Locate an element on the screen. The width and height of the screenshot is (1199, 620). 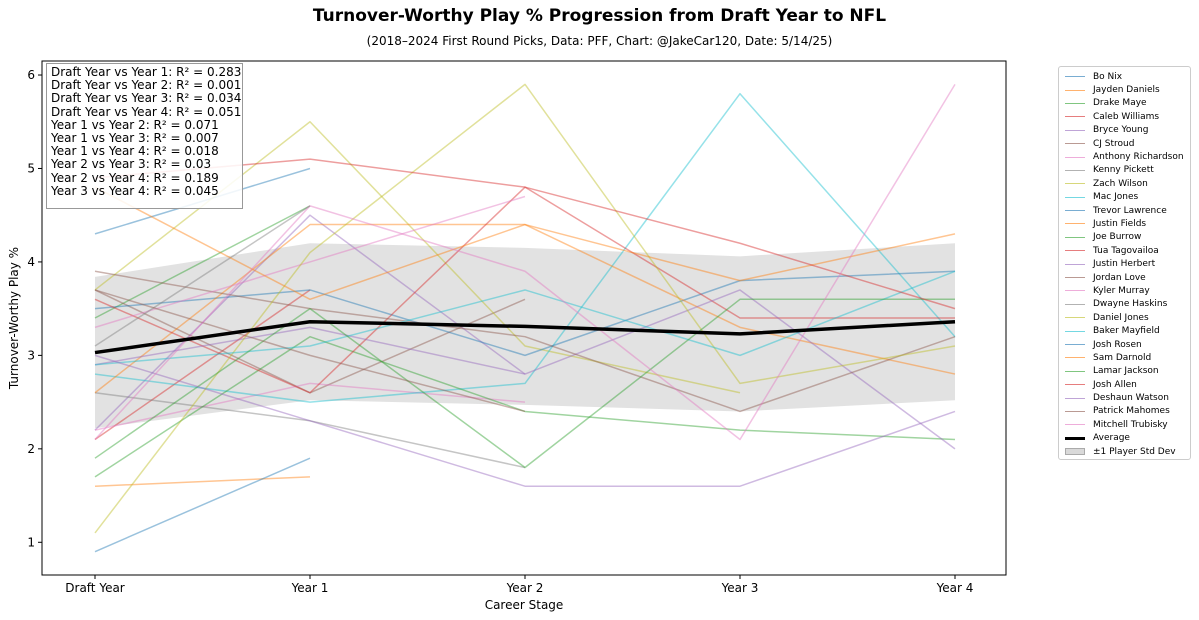
r2-annotation-line: Draft Year vs Year 3: R² = 0.034 is located at coordinates (146, 98).